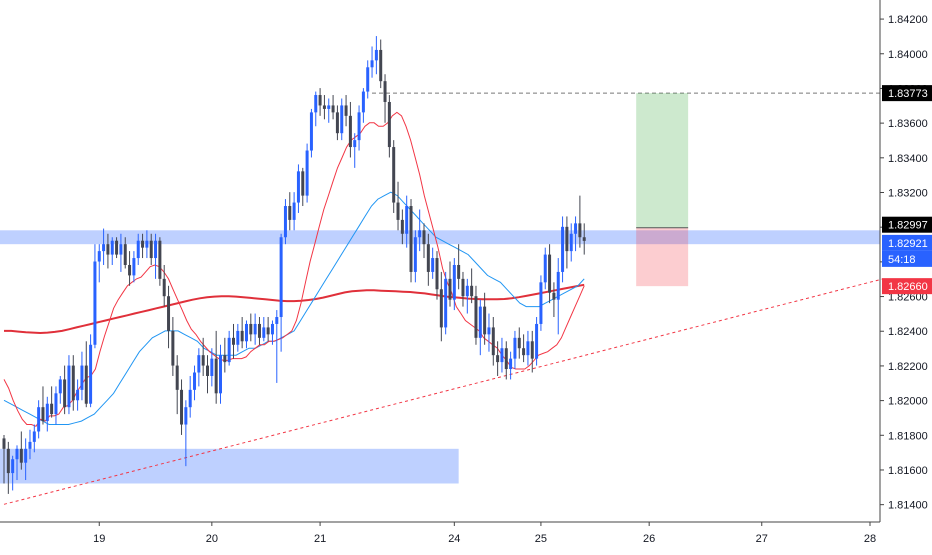 This screenshot has height=555, width=932. I want to click on y-tick-label: 1.81600, so click(908, 471).